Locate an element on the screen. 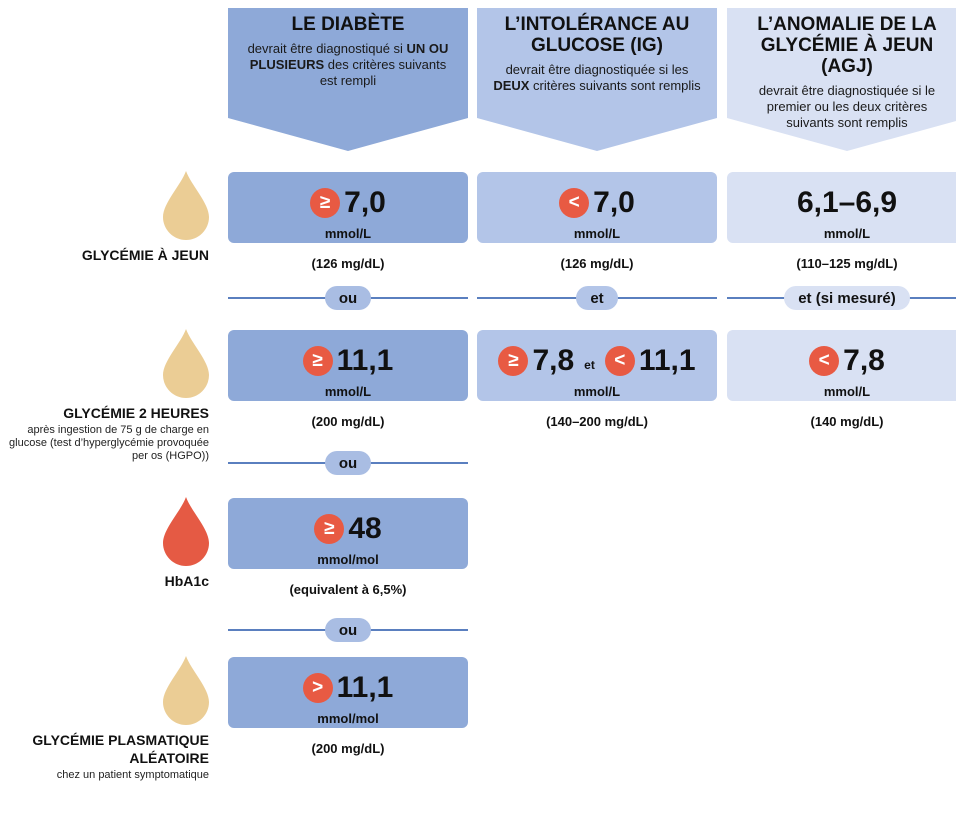 Image resolution: width=956 pixels, height=827 pixels. sign-badge: > is located at coordinates (317, 688).